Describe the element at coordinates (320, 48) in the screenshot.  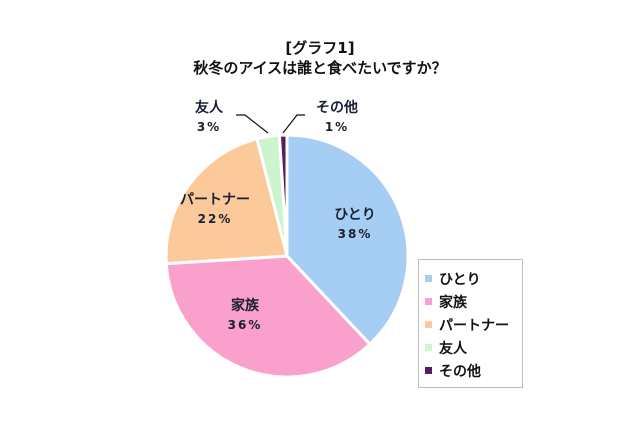
I see `chart-title: [グラフ1]` at that location.